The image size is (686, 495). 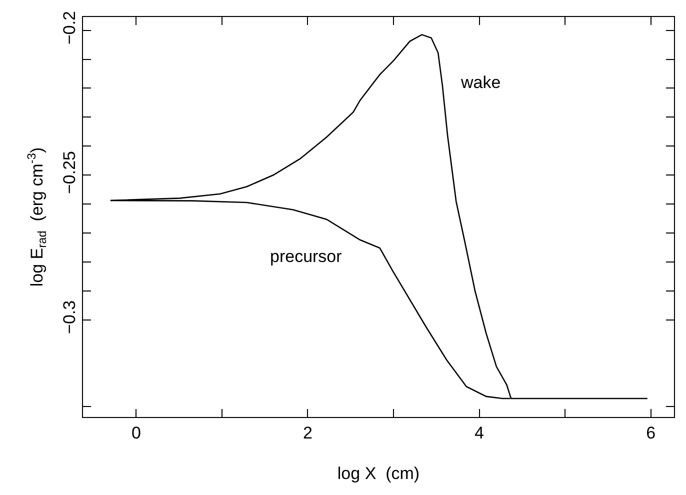 I want to click on annotation: wake, so click(x=480, y=82).